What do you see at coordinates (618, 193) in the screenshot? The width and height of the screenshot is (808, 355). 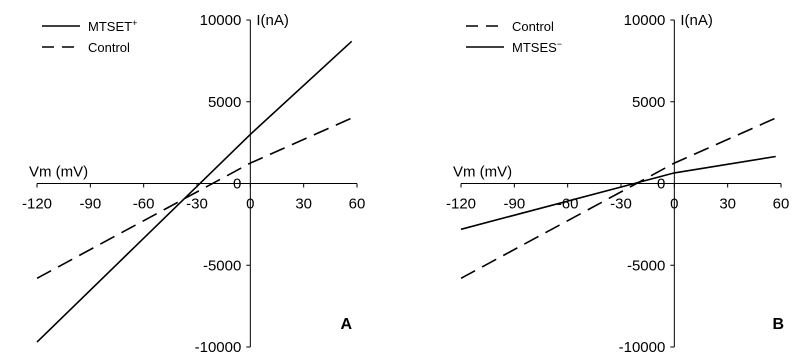 I see `series-line-mtses` at bounding box center [618, 193].